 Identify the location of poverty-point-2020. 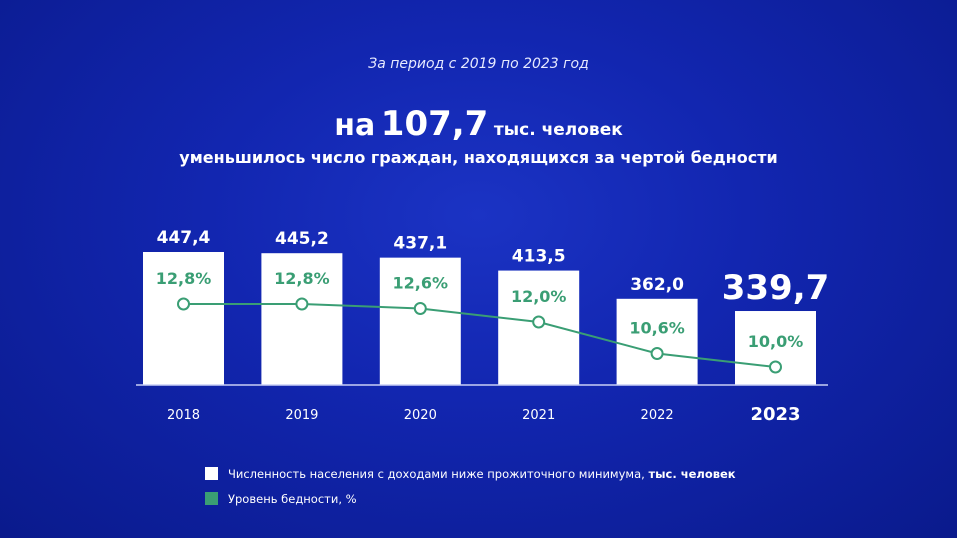
(420, 308).